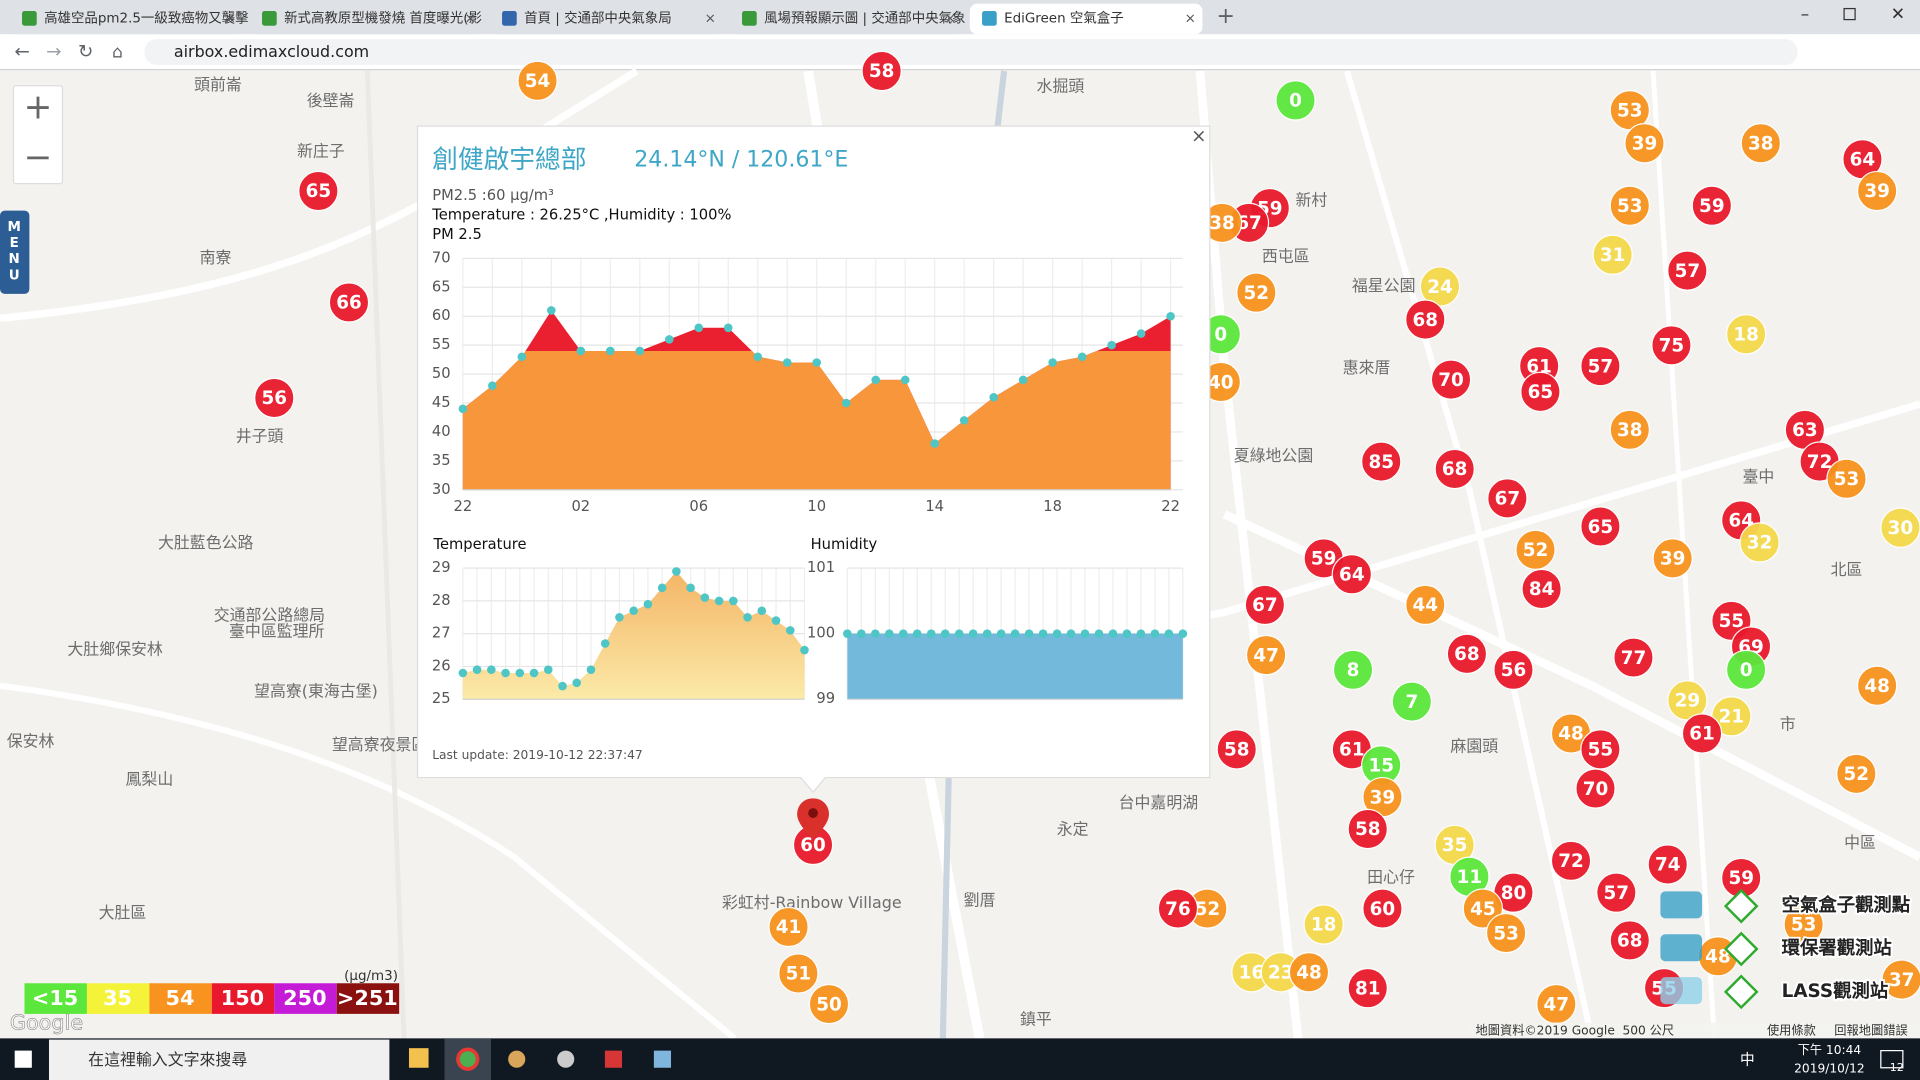 Image resolution: width=1920 pixels, height=1080 pixels. What do you see at coordinates (23, 1059) in the screenshot?
I see `start-button` at bounding box center [23, 1059].